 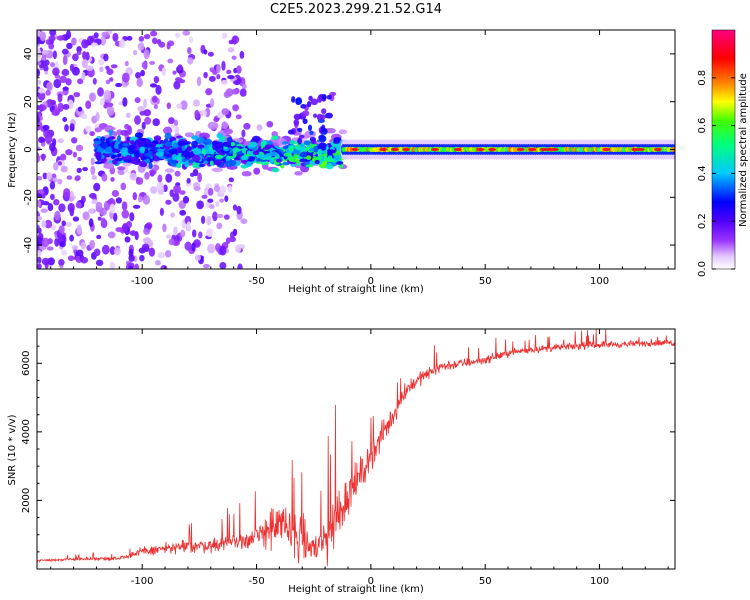 What do you see at coordinates (702, 173) in the screenshot?
I see `colorbar-tick-label: 0.4` at bounding box center [702, 173].